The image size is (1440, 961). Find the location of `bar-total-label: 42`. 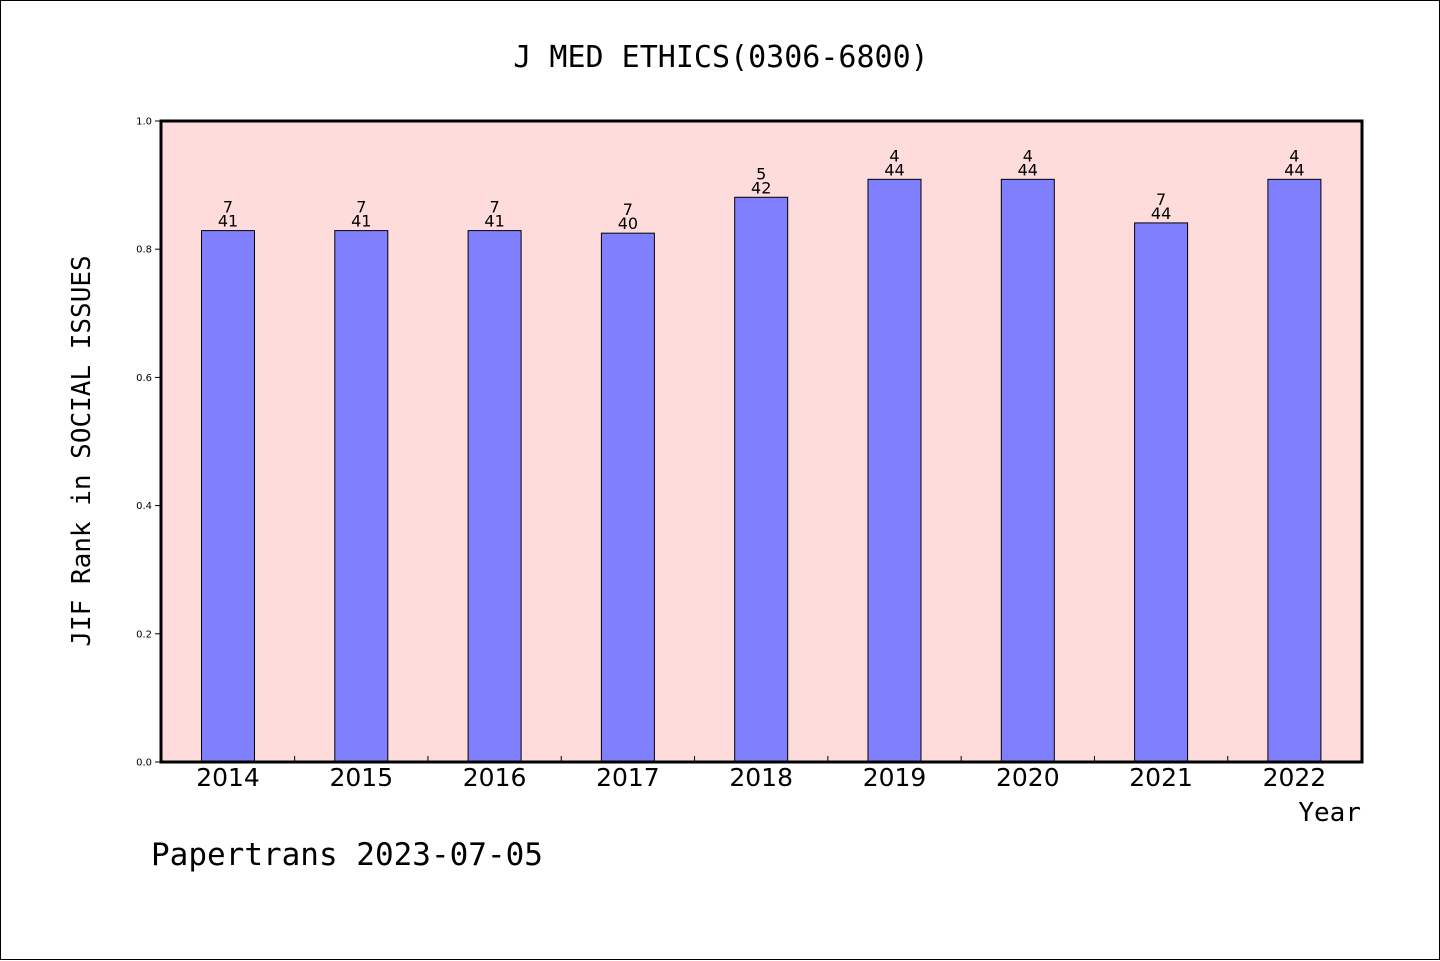

bar-total-label: 42 is located at coordinates (761, 187).